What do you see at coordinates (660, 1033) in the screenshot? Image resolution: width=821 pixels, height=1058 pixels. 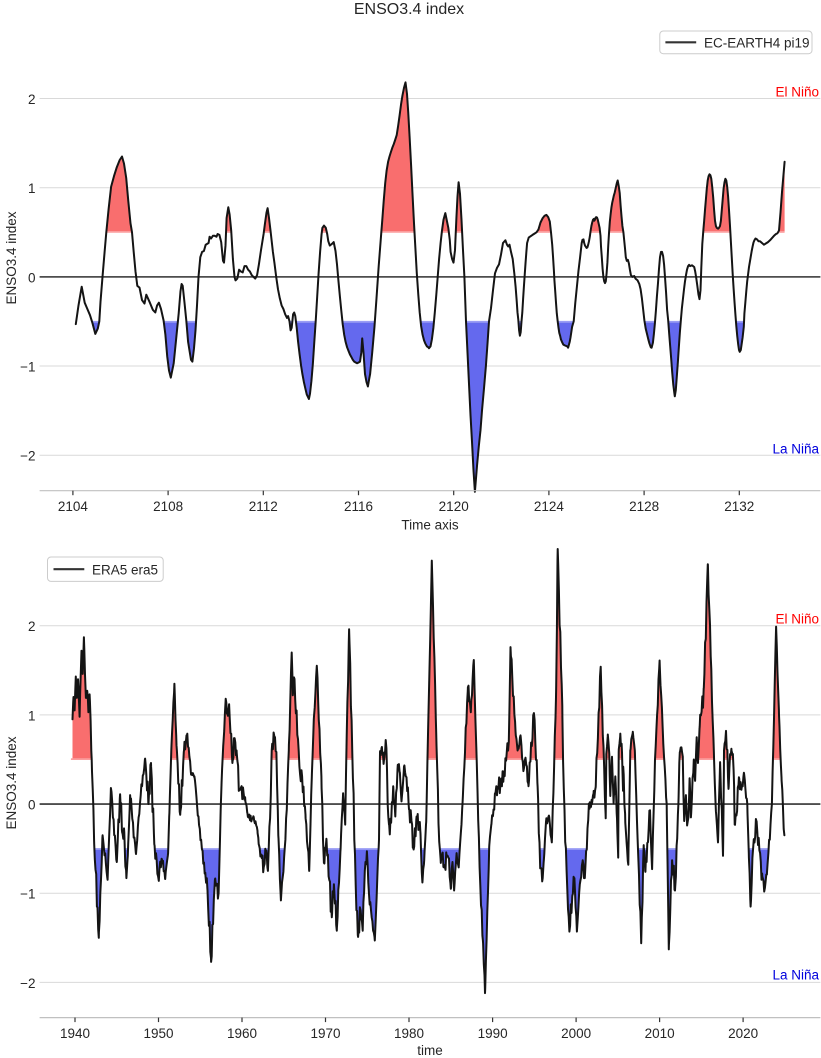 I see `svg-text: 2010` at bounding box center [660, 1033].